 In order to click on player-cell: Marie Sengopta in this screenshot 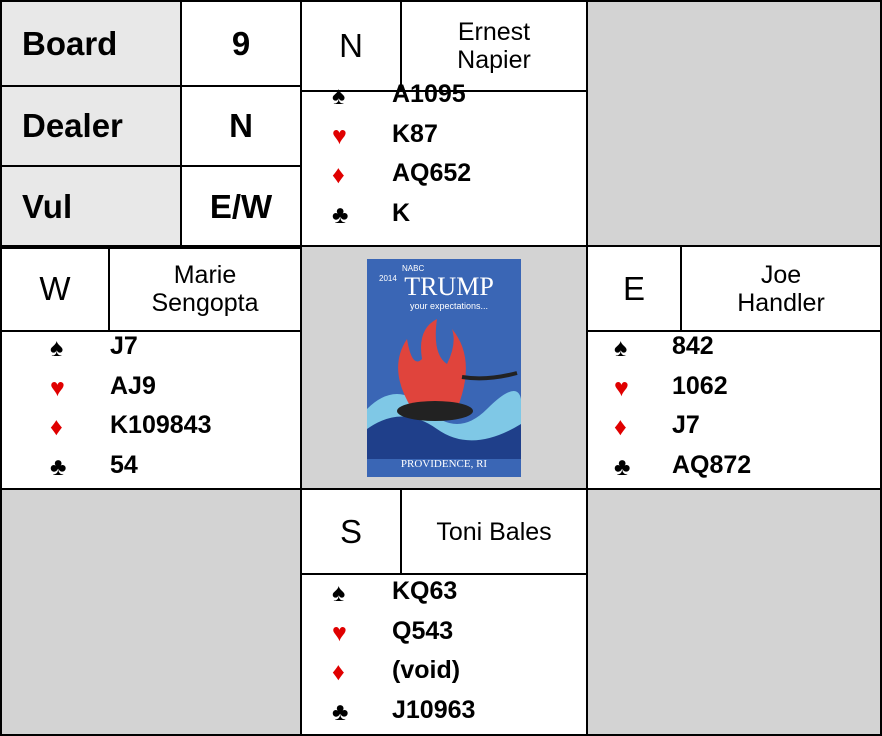, I will do `click(205, 288)`.